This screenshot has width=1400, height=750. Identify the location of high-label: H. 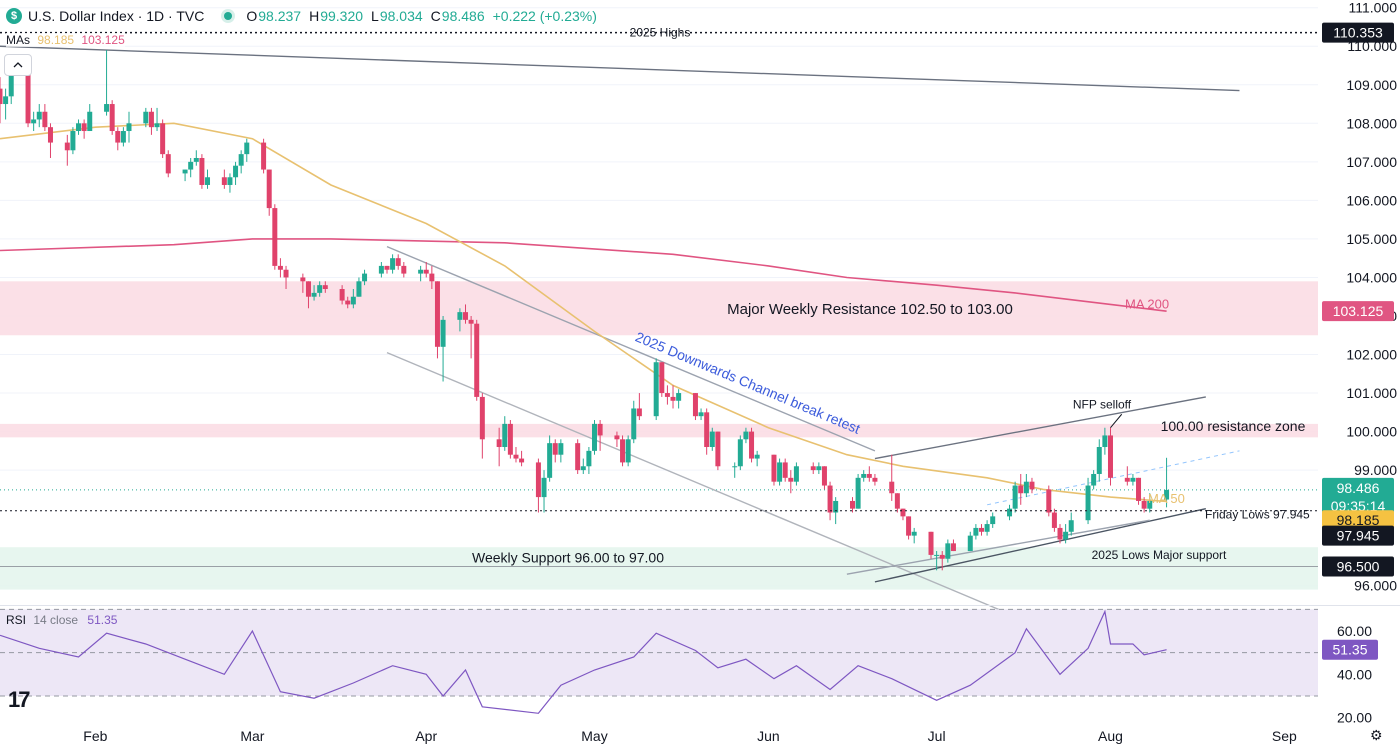
(314, 16).